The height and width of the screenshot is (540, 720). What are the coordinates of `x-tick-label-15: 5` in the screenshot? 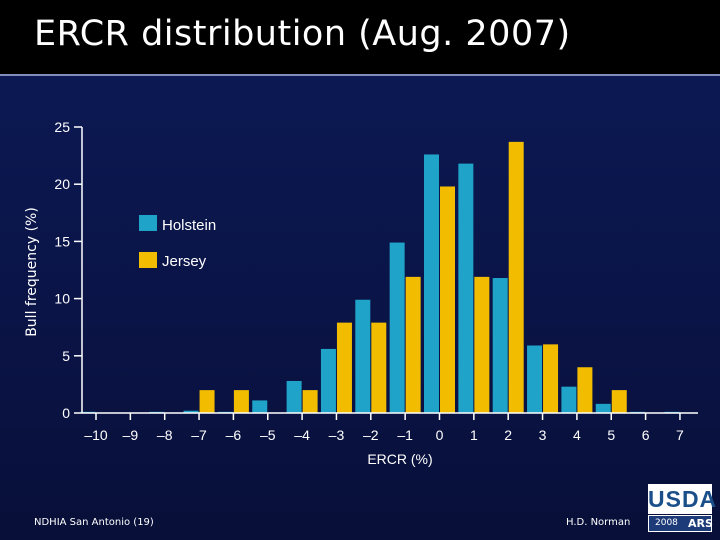 It's located at (611, 435).